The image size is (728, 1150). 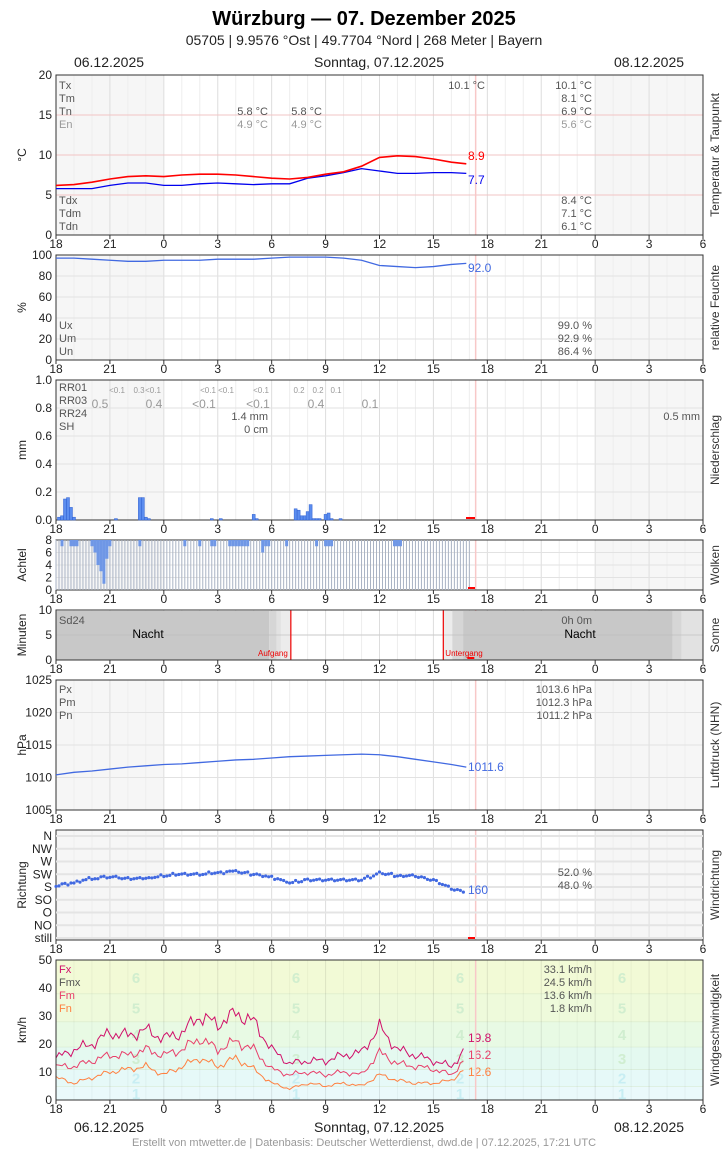 What do you see at coordinates (46, 318) in the screenshot?
I see `y-tick-label: 40` at bounding box center [46, 318].